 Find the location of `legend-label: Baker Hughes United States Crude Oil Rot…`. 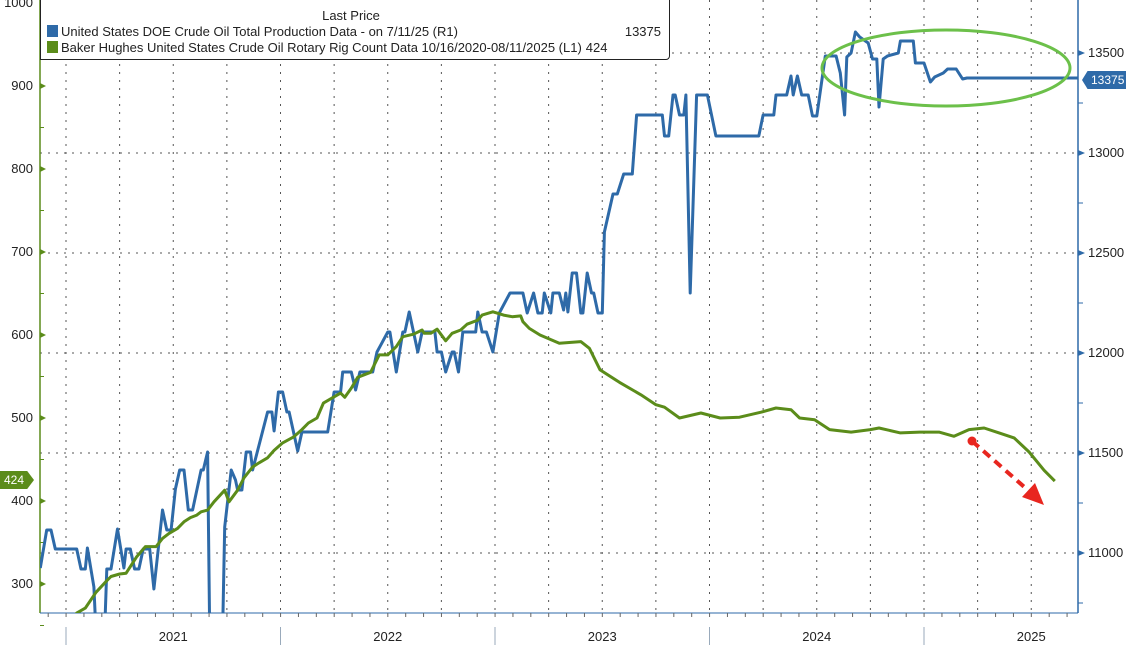

legend-label: Baker Hughes United States Crude Oil Rot… is located at coordinates (321, 47).